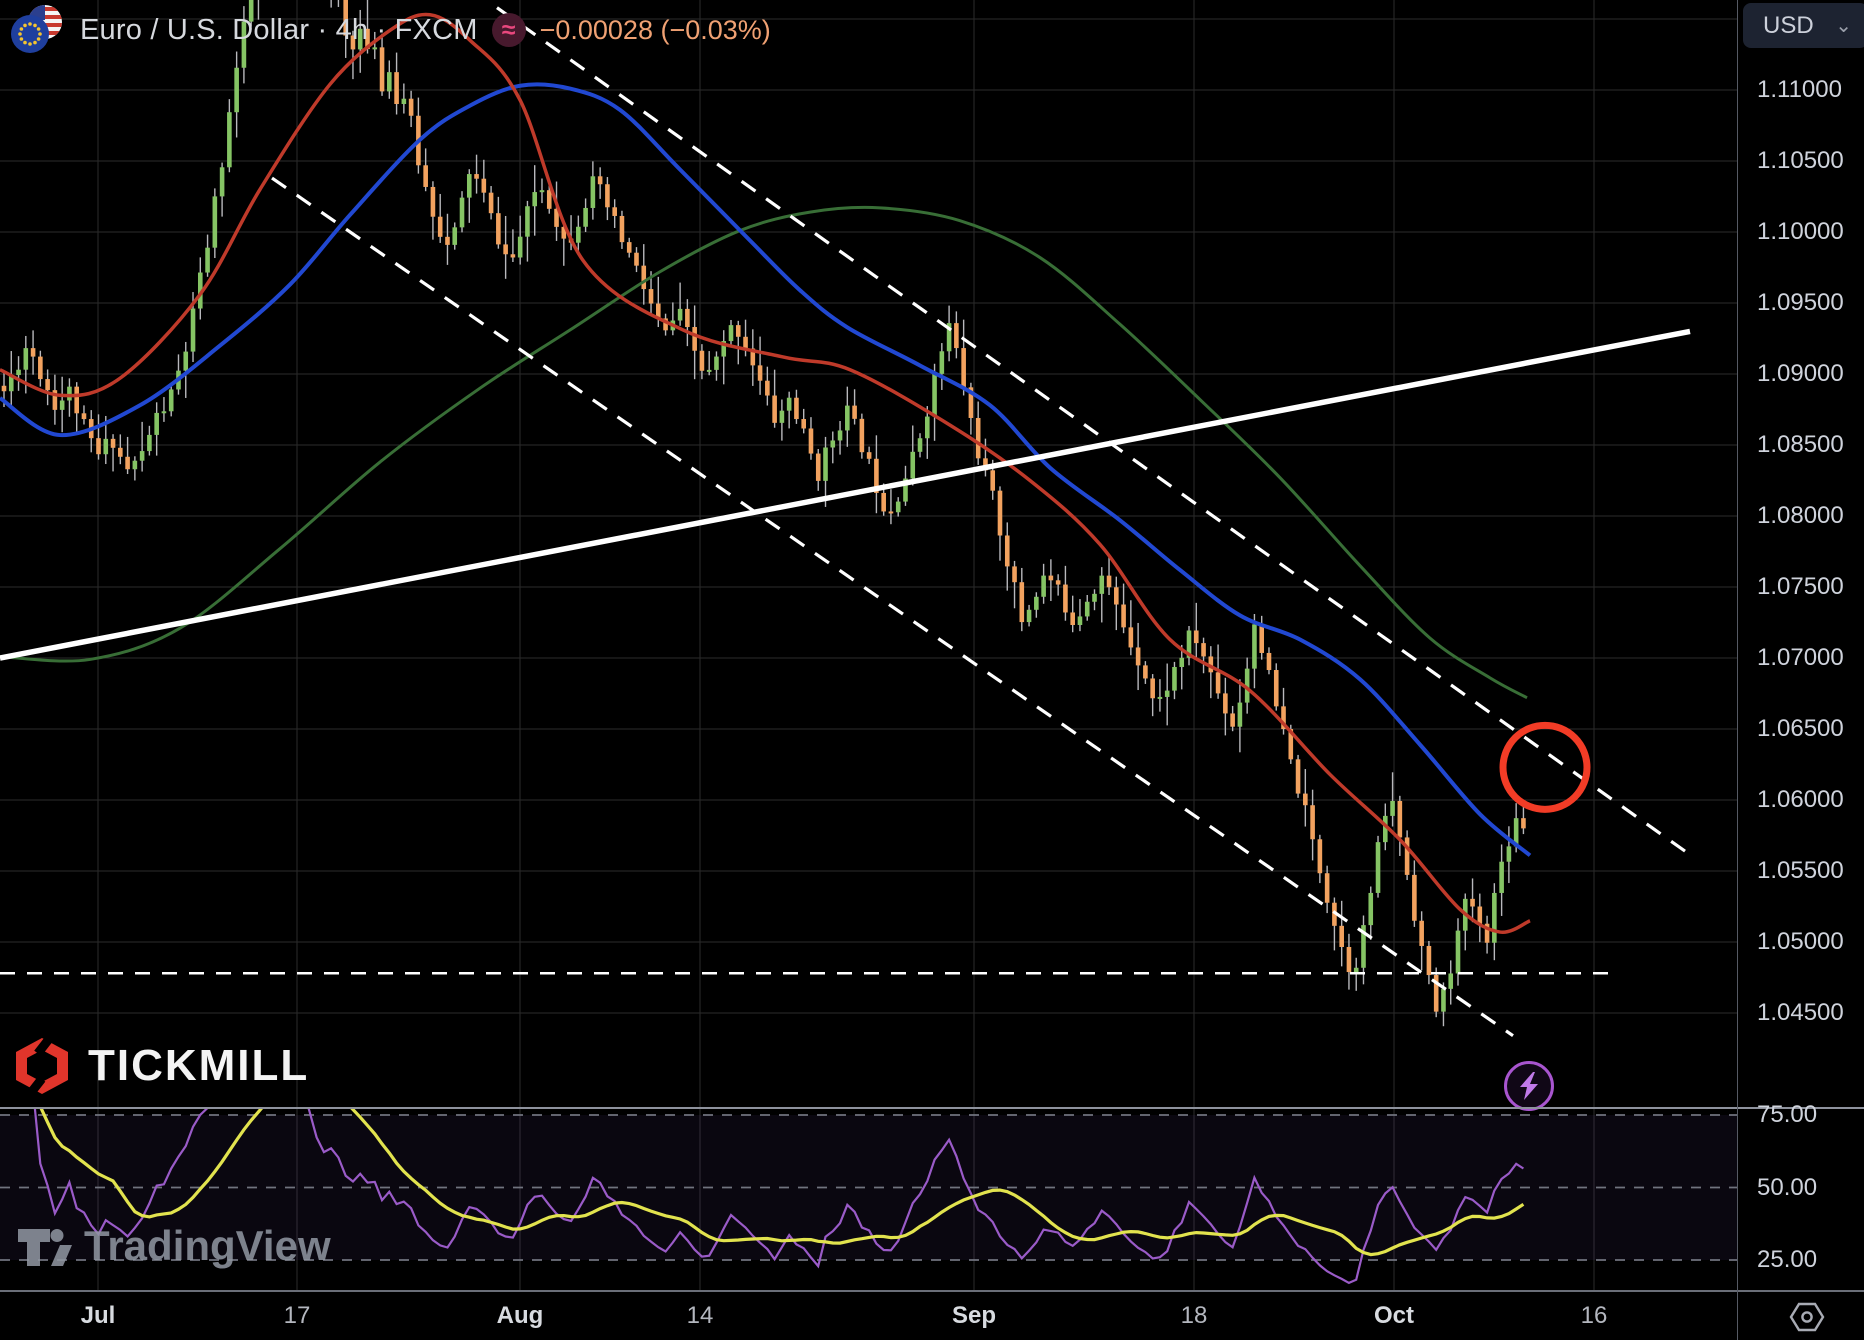 This screenshot has width=1864, height=1340. What do you see at coordinates (199, 1065) in the screenshot?
I see `tickmill-logo-text: TICKMILL` at bounding box center [199, 1065].